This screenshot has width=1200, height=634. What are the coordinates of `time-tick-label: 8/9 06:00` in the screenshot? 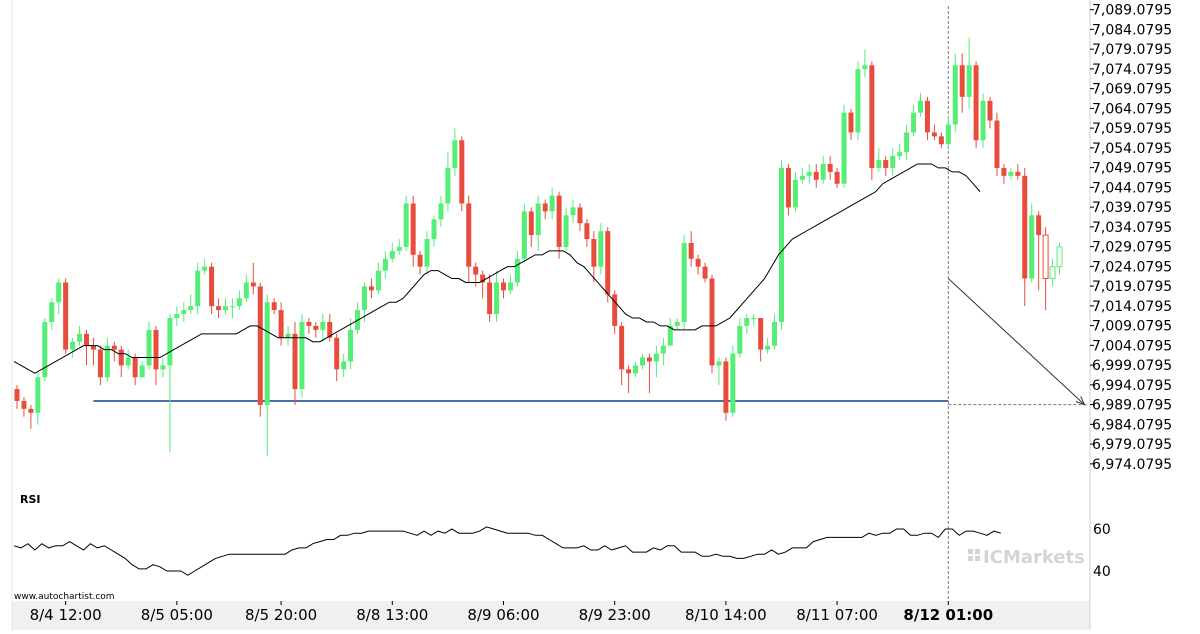 It's located at (503, 615).